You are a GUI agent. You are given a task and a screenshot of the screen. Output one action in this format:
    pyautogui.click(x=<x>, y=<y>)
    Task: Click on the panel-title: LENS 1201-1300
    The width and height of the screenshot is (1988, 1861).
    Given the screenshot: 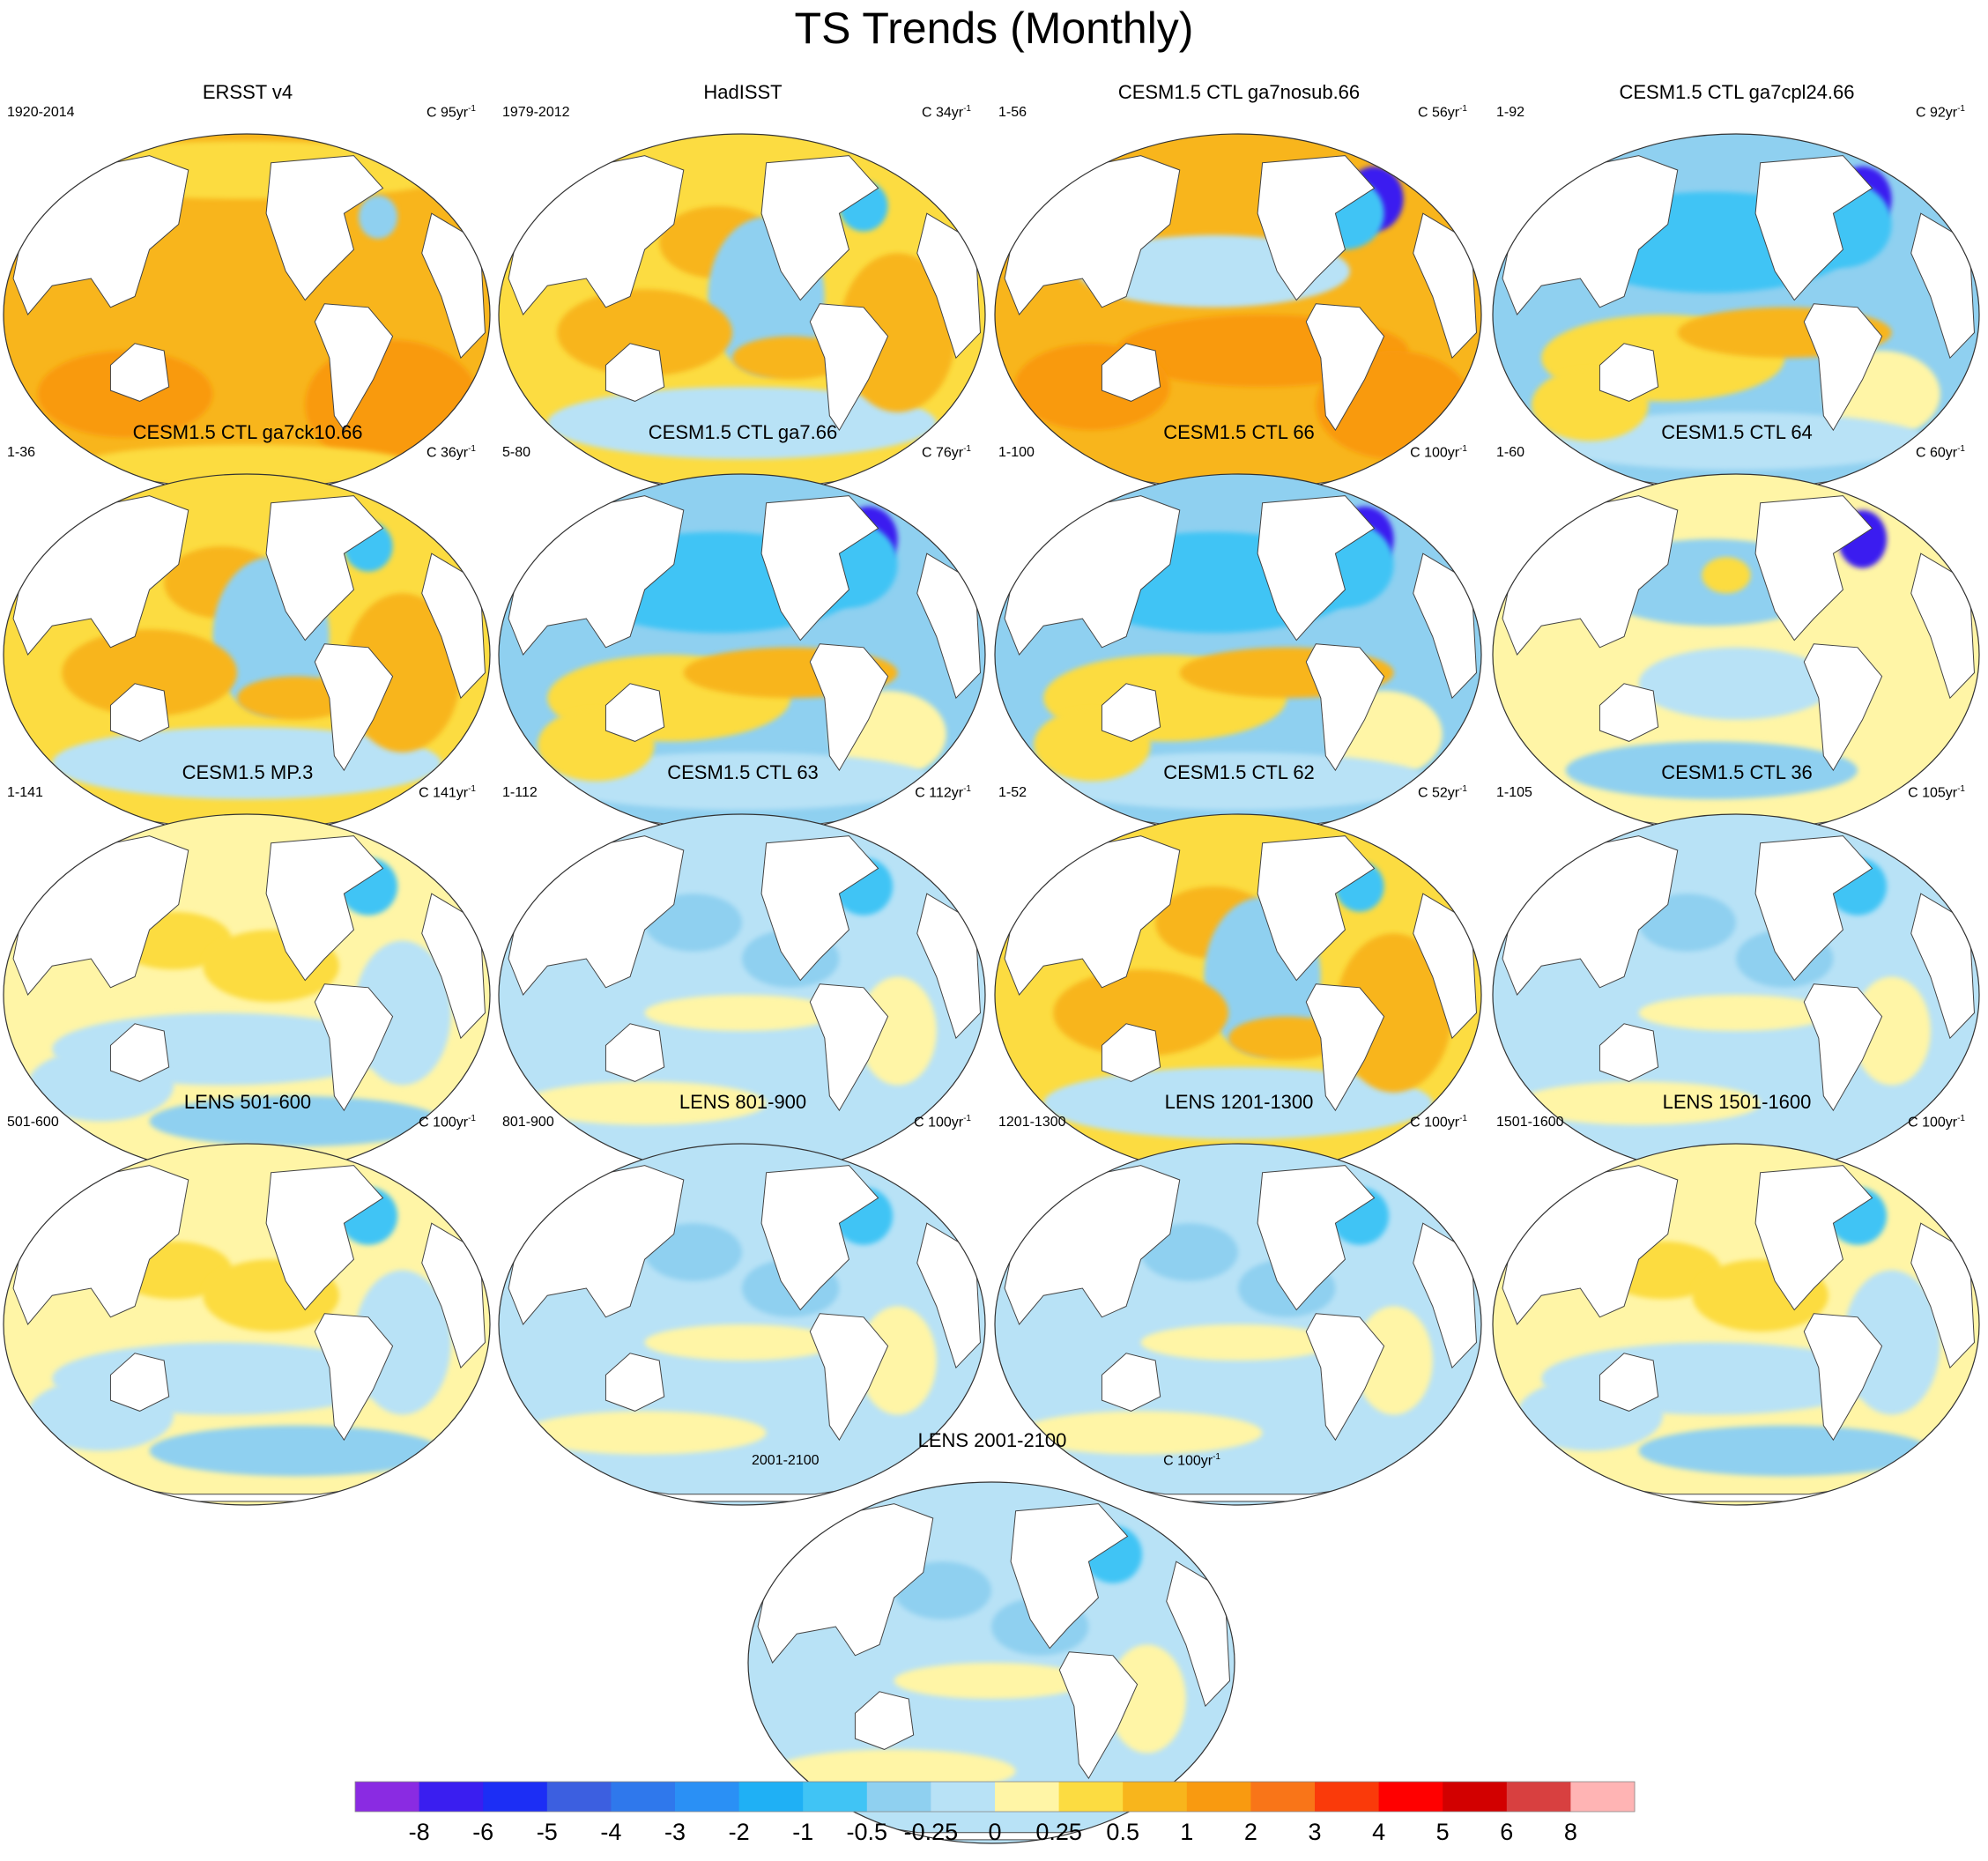 What is the action you would take?
    pyautogui.click(x=1239, y=1102)
    